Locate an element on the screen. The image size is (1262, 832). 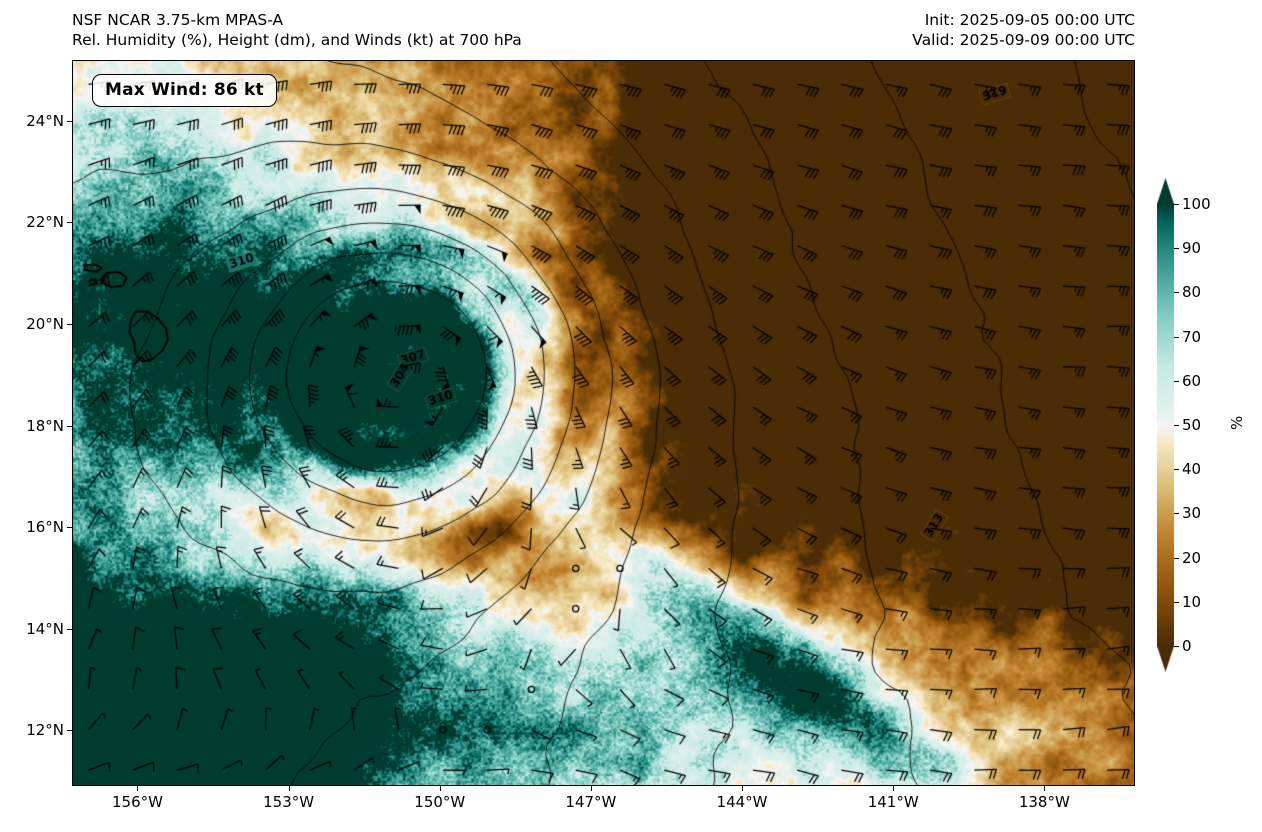
colorbar-tick-label: 80 is located at coordinates (1192, 292).